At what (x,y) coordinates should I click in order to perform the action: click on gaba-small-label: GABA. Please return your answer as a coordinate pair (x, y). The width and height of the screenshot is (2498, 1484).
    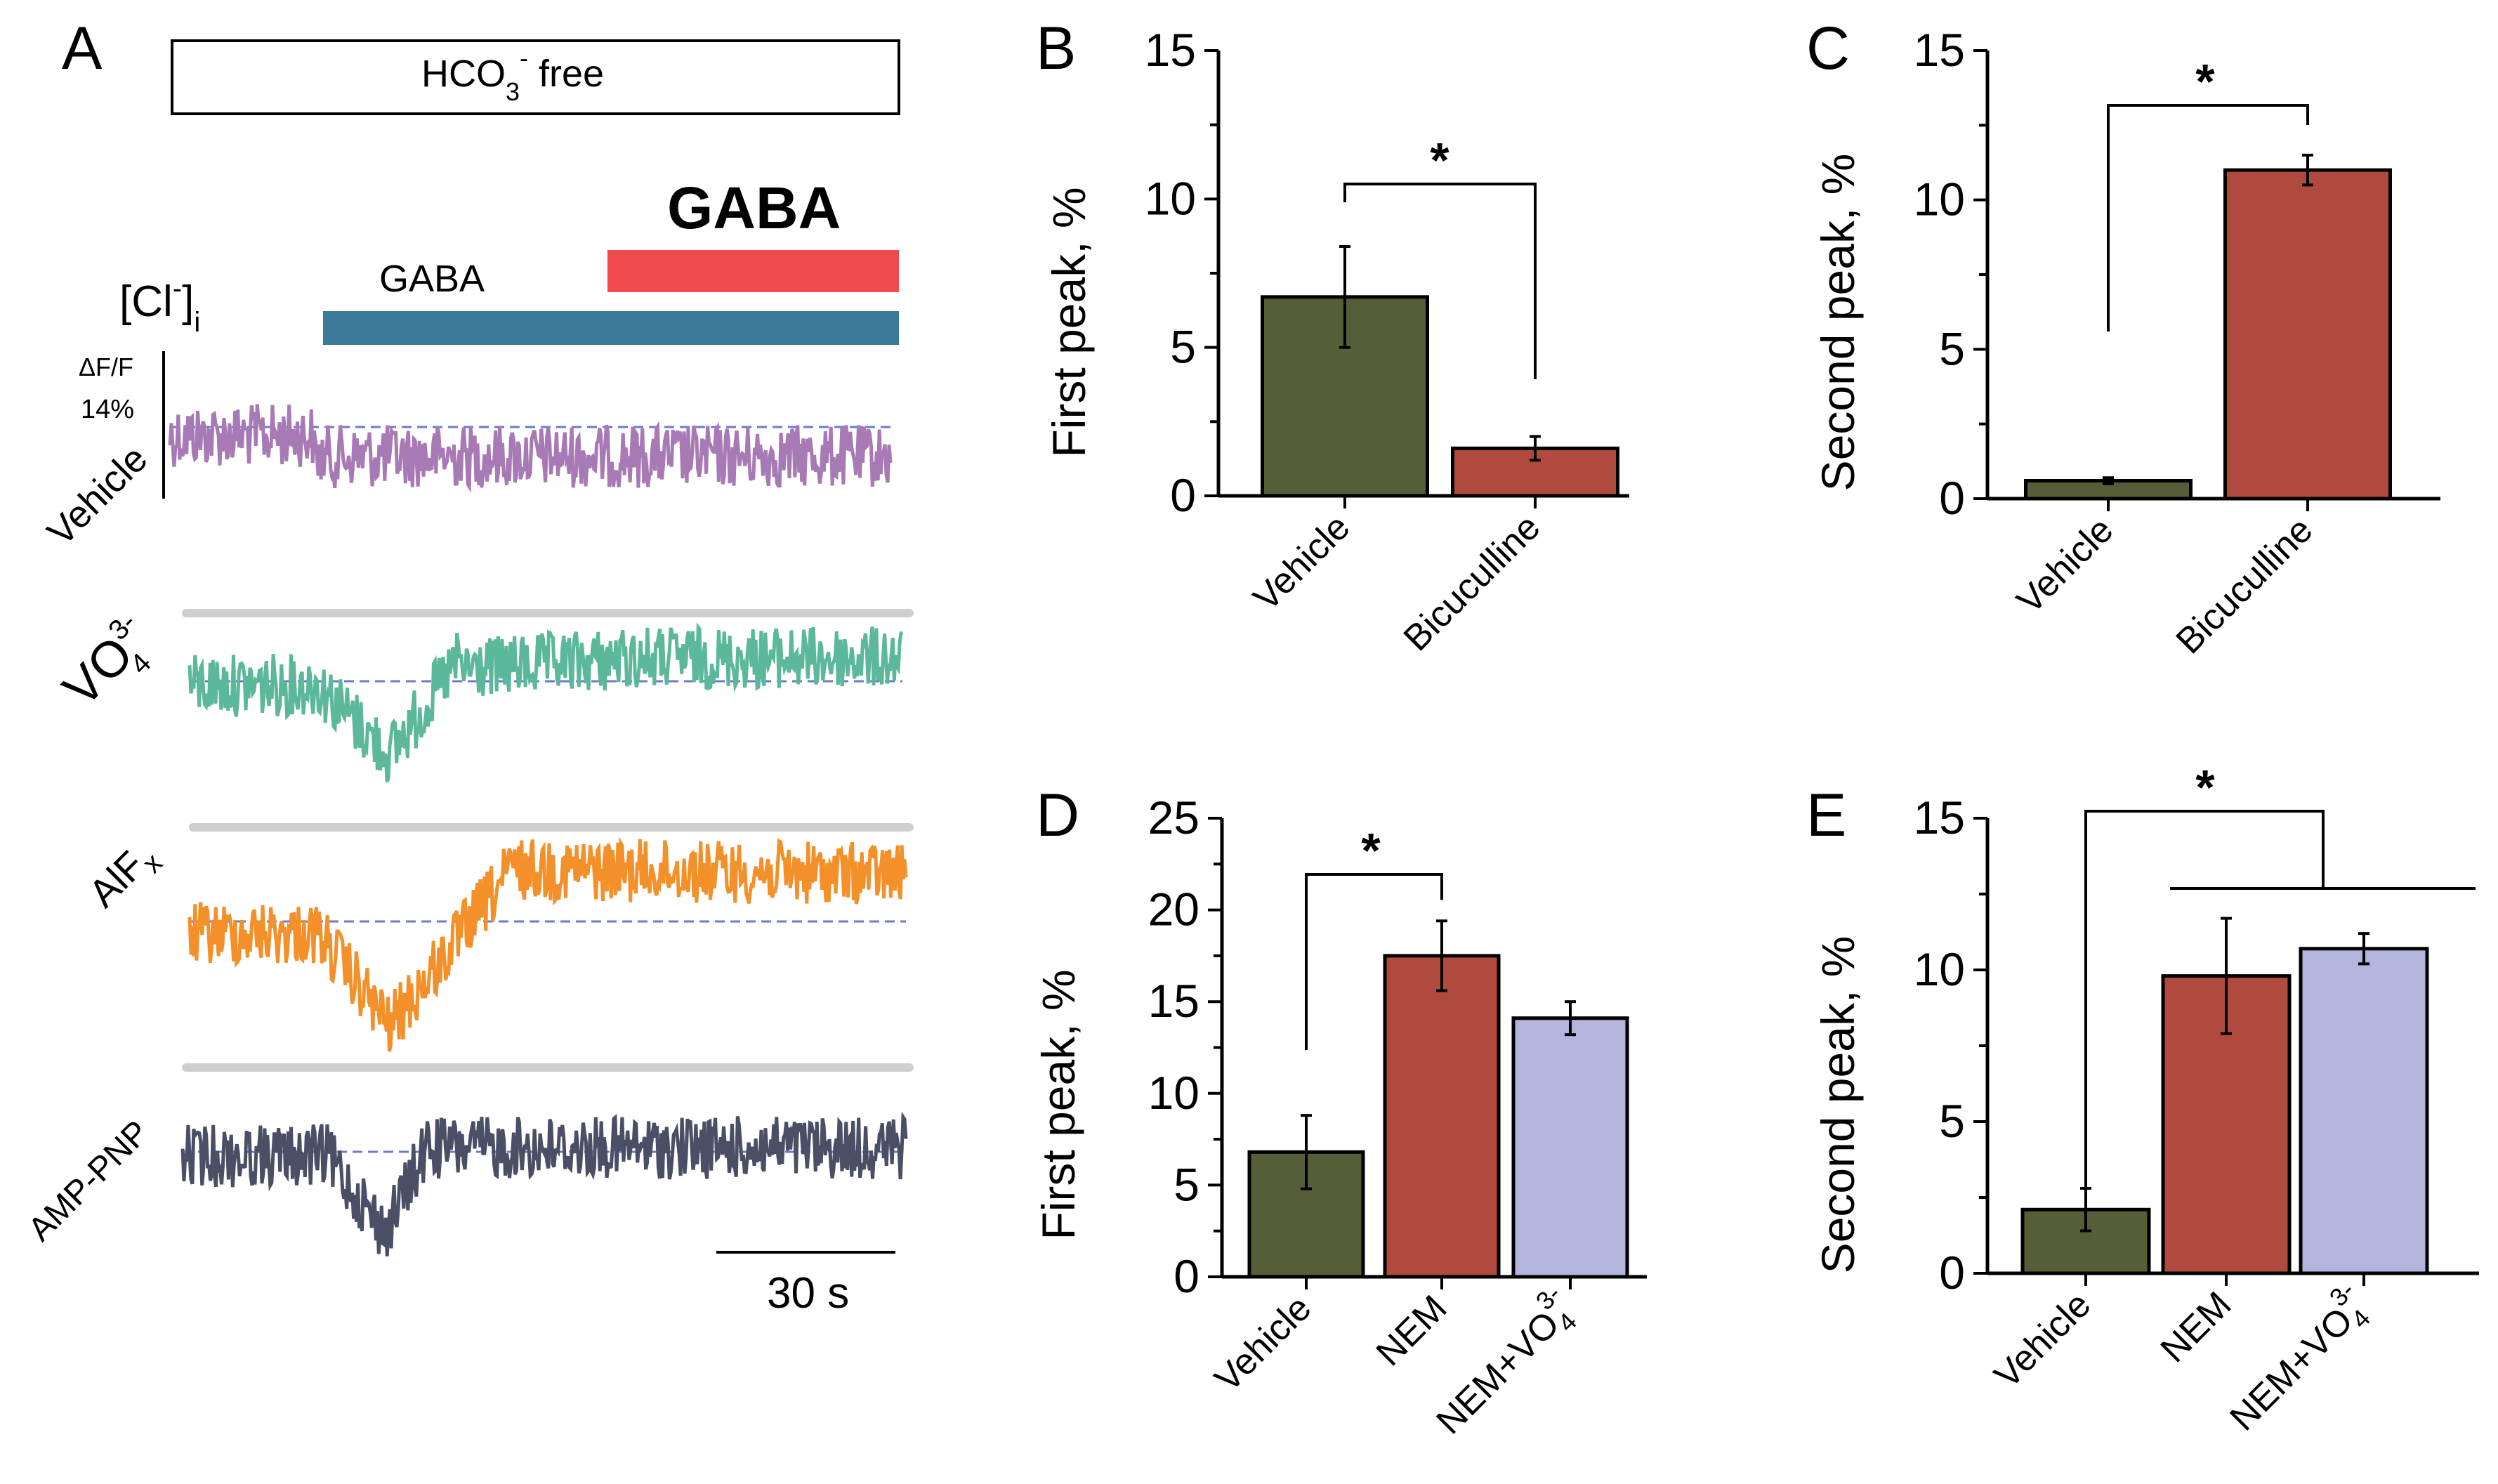
    Looking at the image, I should click on (432, 279).